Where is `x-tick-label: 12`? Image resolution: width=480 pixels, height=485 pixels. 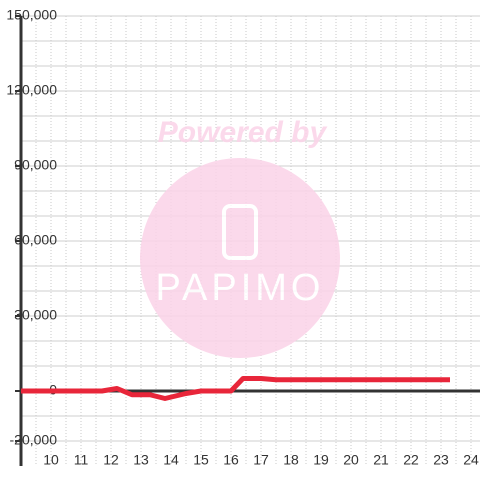 x-tick-label: 12 is located at coordinates (111, 460).